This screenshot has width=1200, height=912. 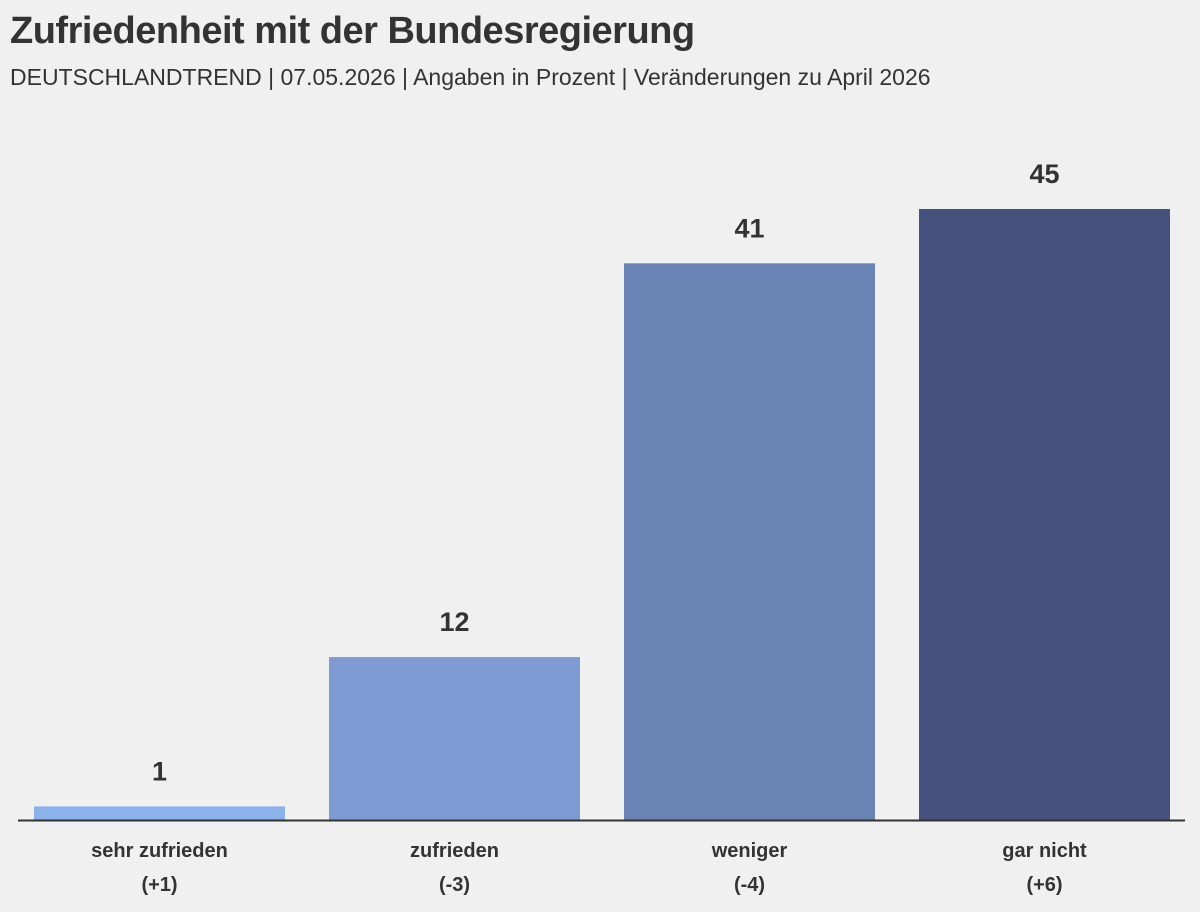 I want to click on change-label: (+6), so click(x=1044, y=885).